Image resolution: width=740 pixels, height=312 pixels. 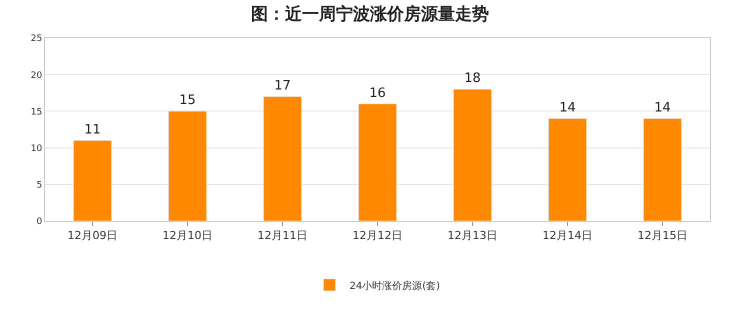 I want to click on legend-label: 24小时涨价房源(套), so click(x=395, y=286).